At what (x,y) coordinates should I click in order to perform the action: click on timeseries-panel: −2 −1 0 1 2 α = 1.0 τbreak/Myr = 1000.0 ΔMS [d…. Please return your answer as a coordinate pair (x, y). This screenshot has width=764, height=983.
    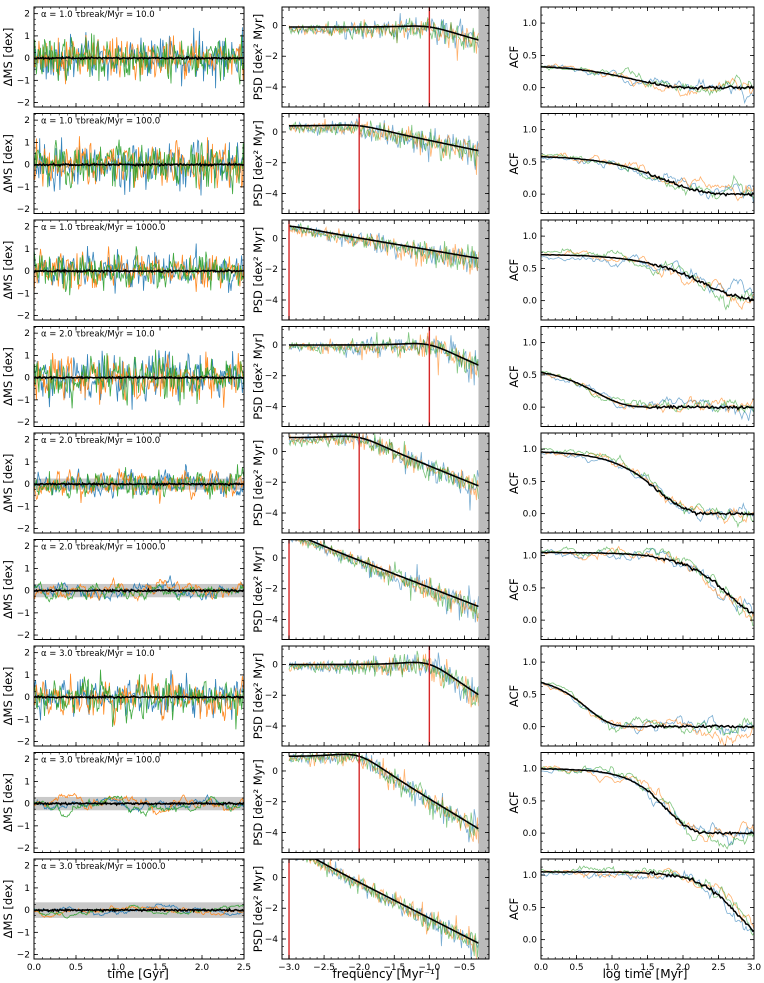
    Looking at the image, I should click on (123, 270).